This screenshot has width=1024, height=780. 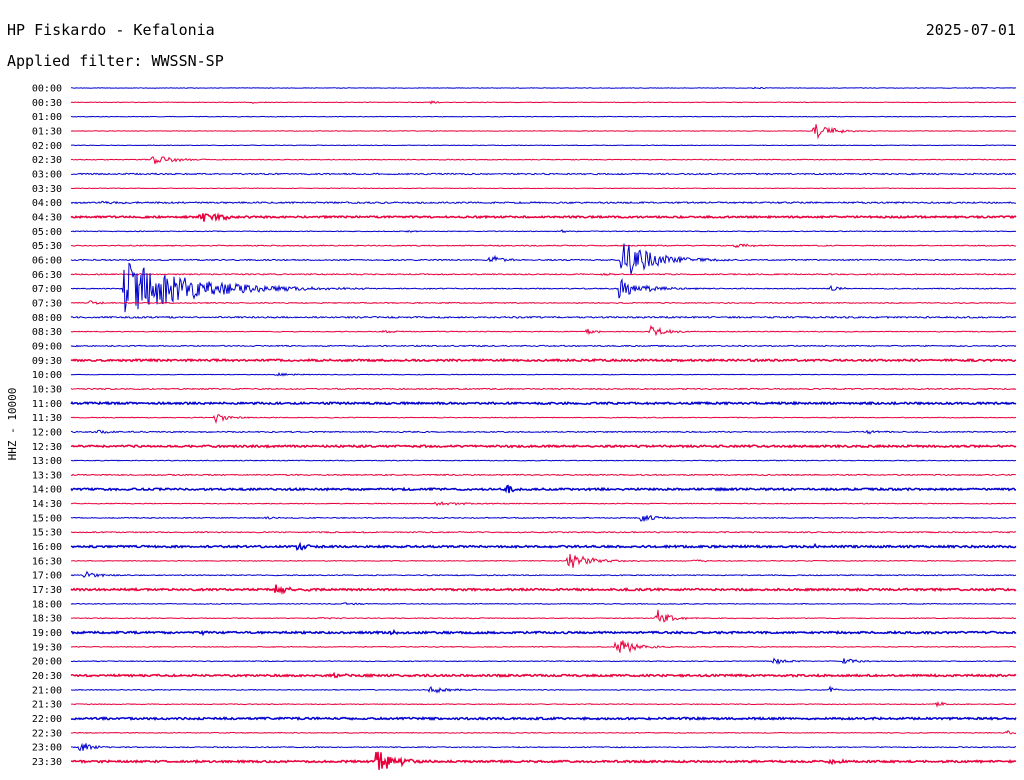 I want to click on row-time-label: 21:30, so click(x=47, y=705).